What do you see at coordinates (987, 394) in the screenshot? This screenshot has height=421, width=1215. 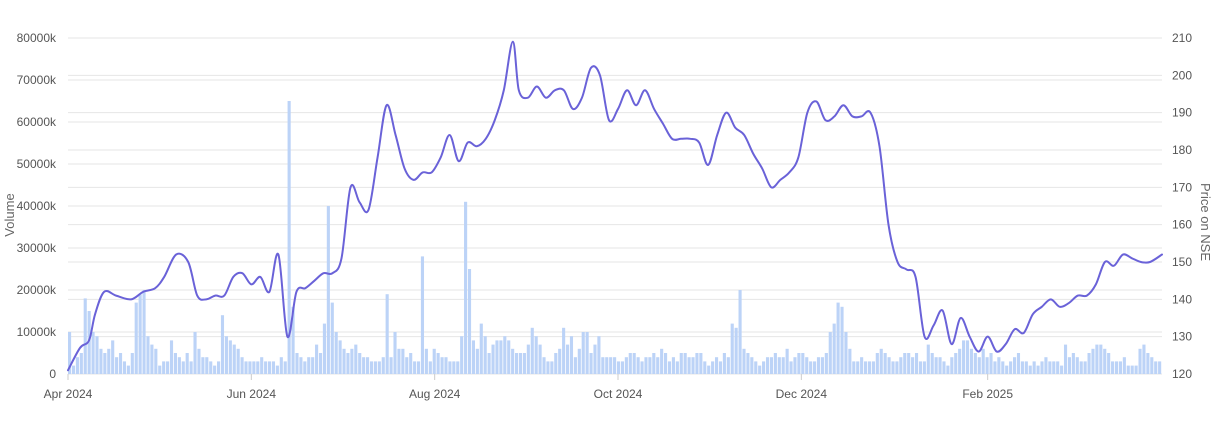 I see `x-tick-label: Feb 2025` at bounding box center [987, 394].